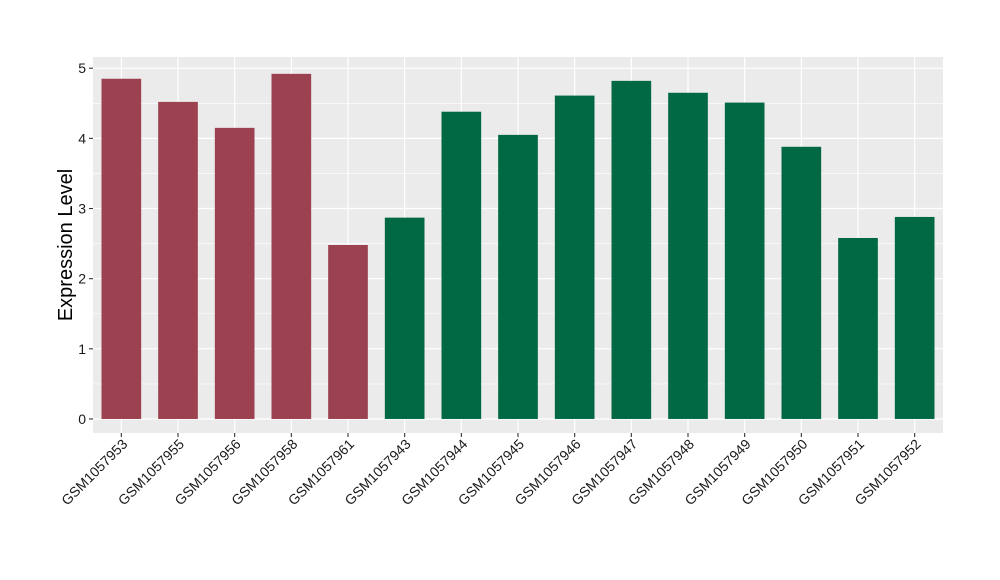 This screenshot has width=1000, height=580. Describe the element at coordinates (631, 249) in the screenshot. I see `bar-GSM1057947` at that location.